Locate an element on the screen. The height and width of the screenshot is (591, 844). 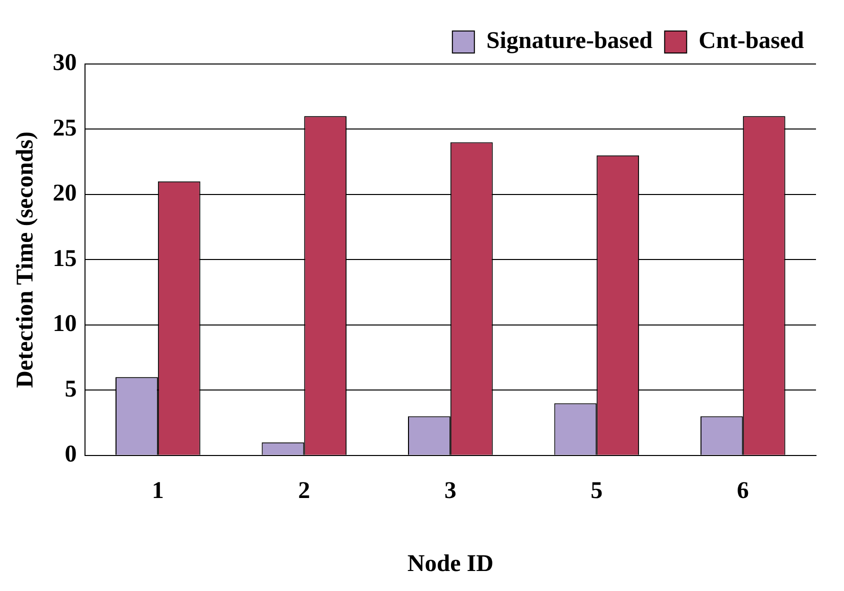
x-axis-title: Node ID is located at coordinates (450, 563).